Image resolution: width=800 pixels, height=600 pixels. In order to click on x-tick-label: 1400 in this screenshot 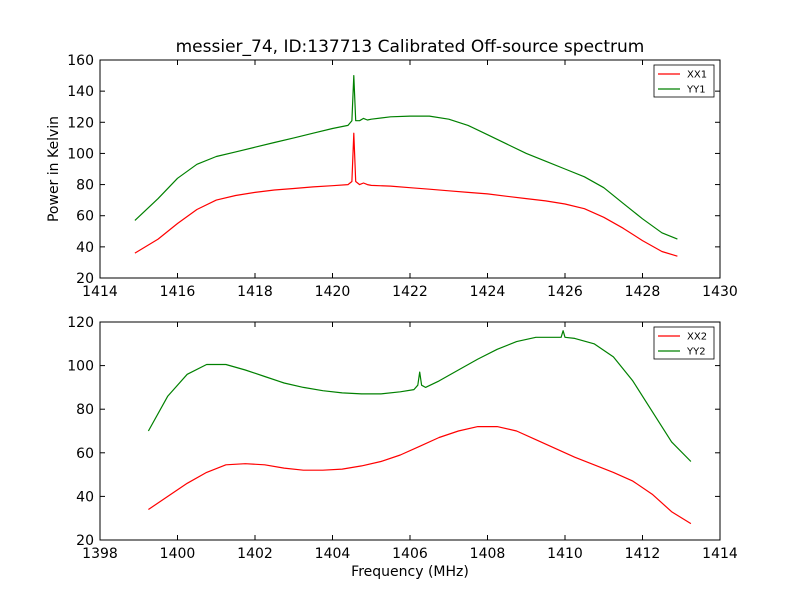, I will do `click(178, 554)`.